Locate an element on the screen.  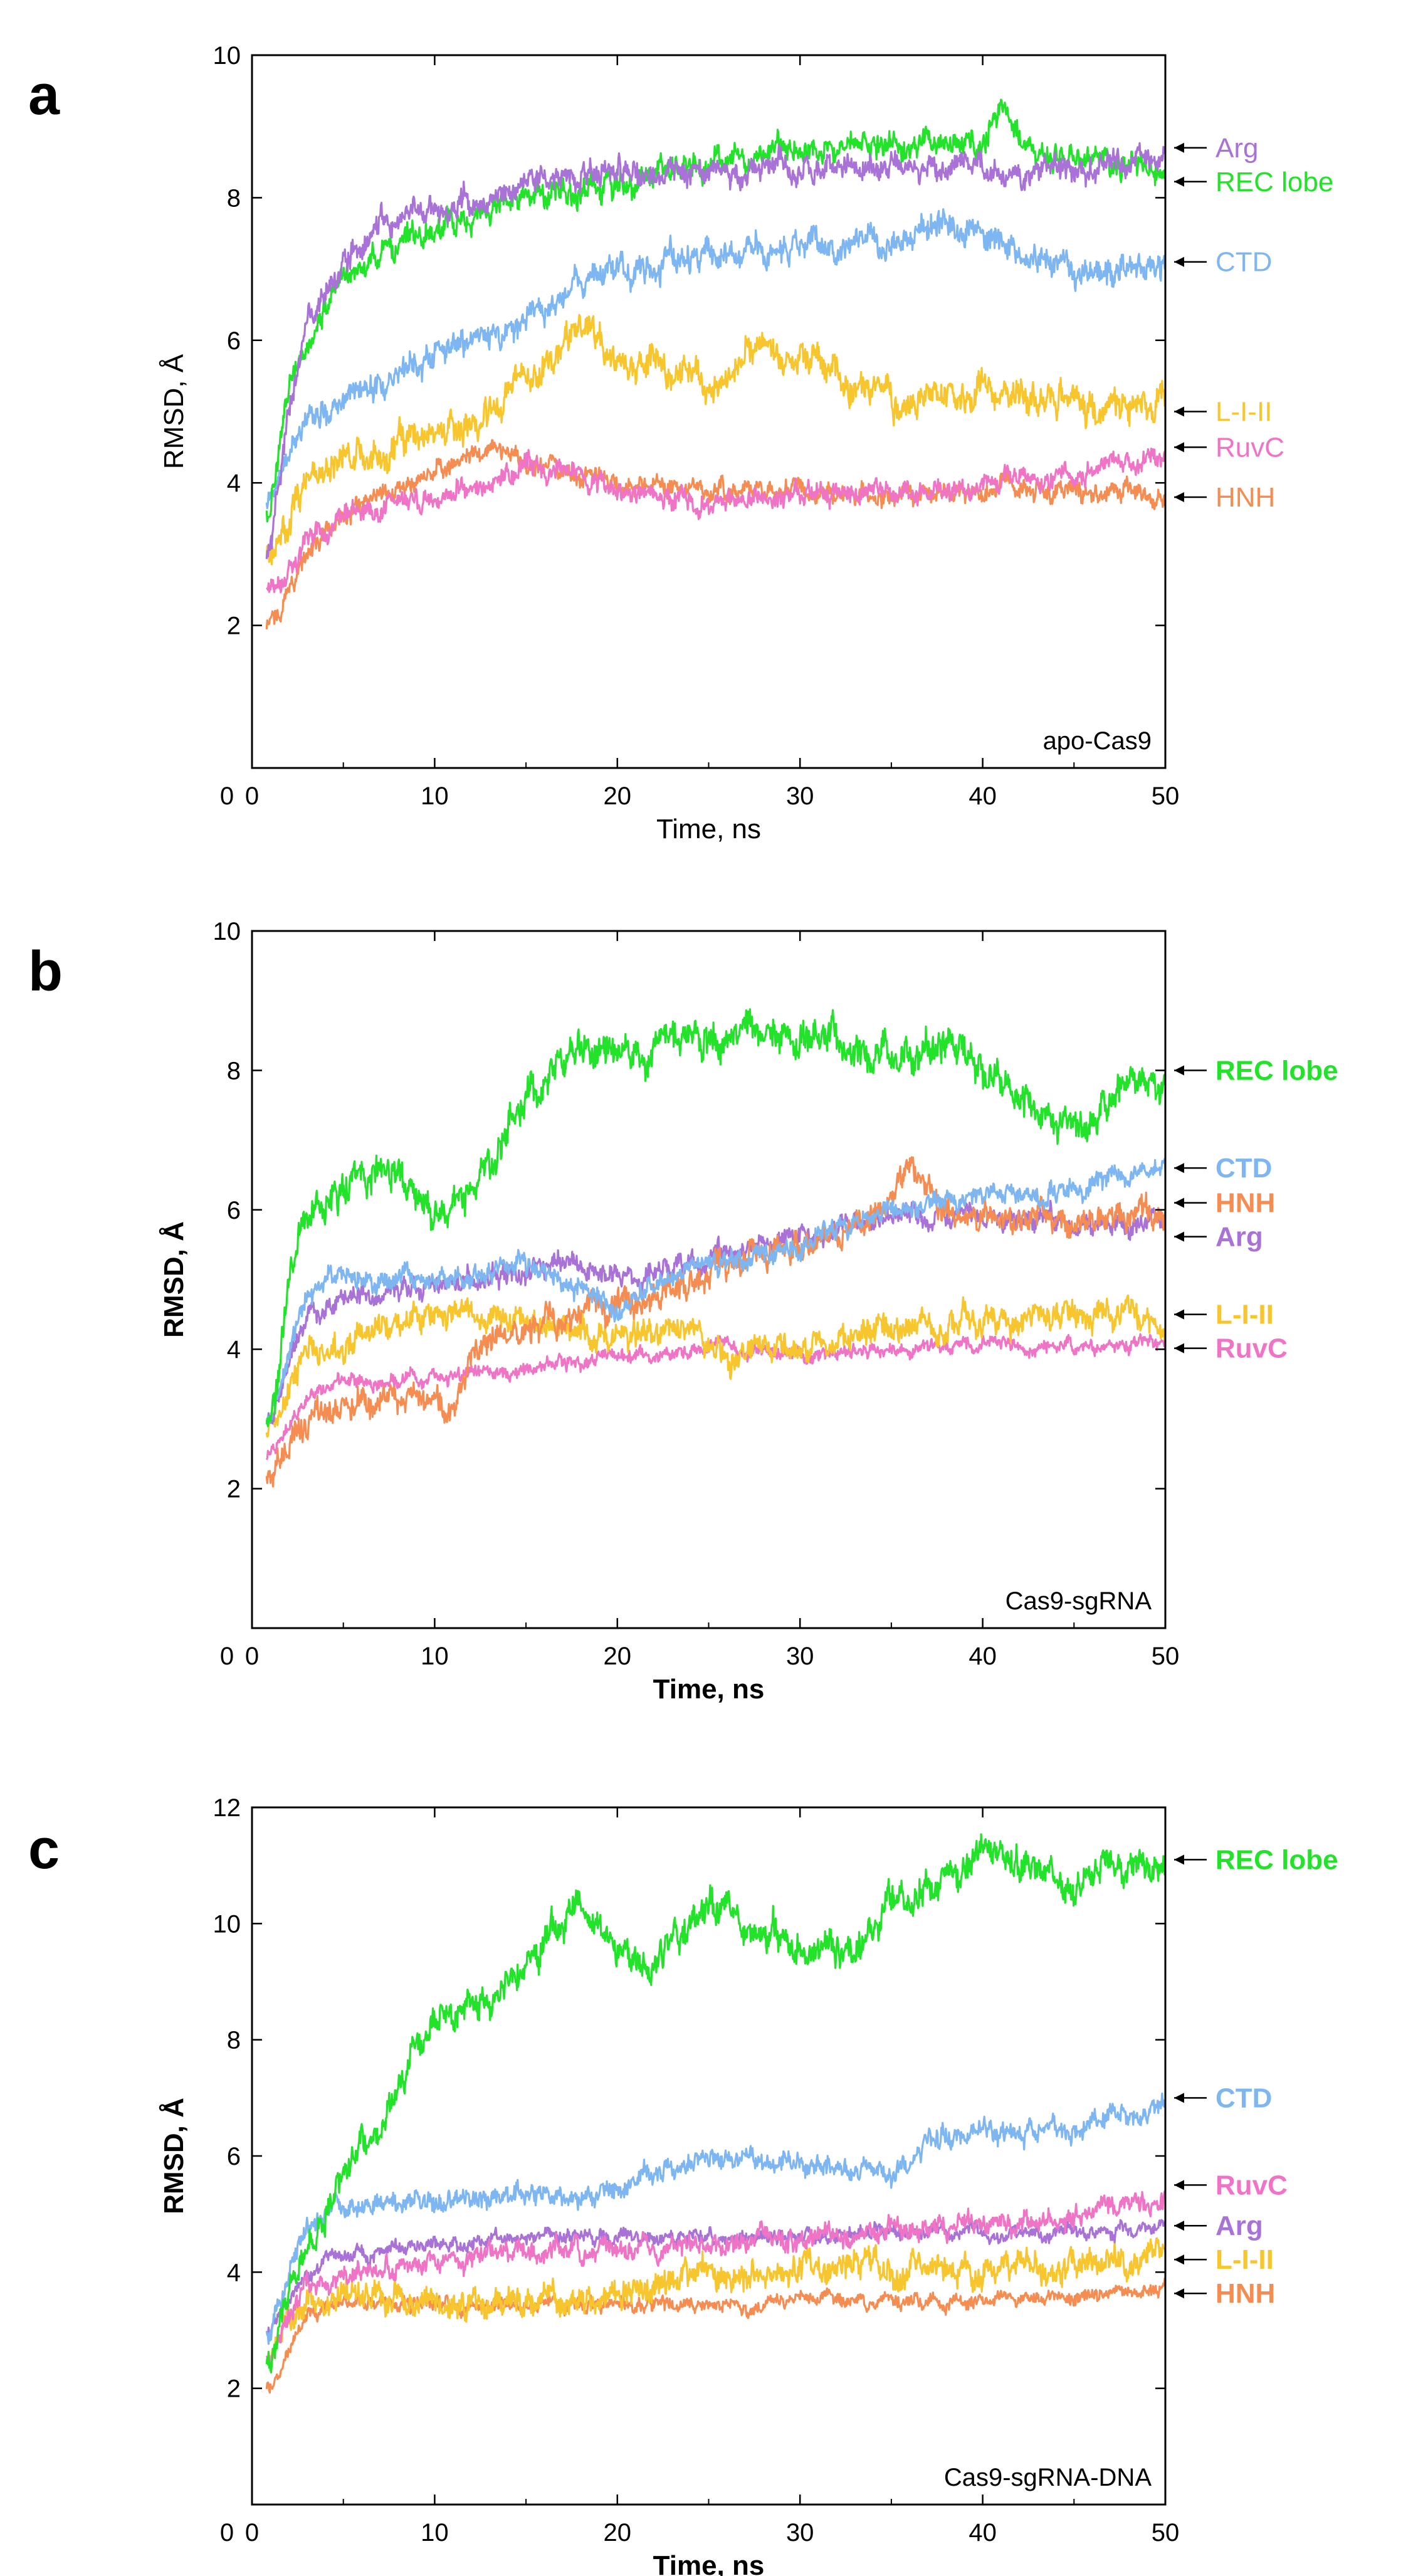
y-tick-label: 12 is located at coordinates (227, 1808).